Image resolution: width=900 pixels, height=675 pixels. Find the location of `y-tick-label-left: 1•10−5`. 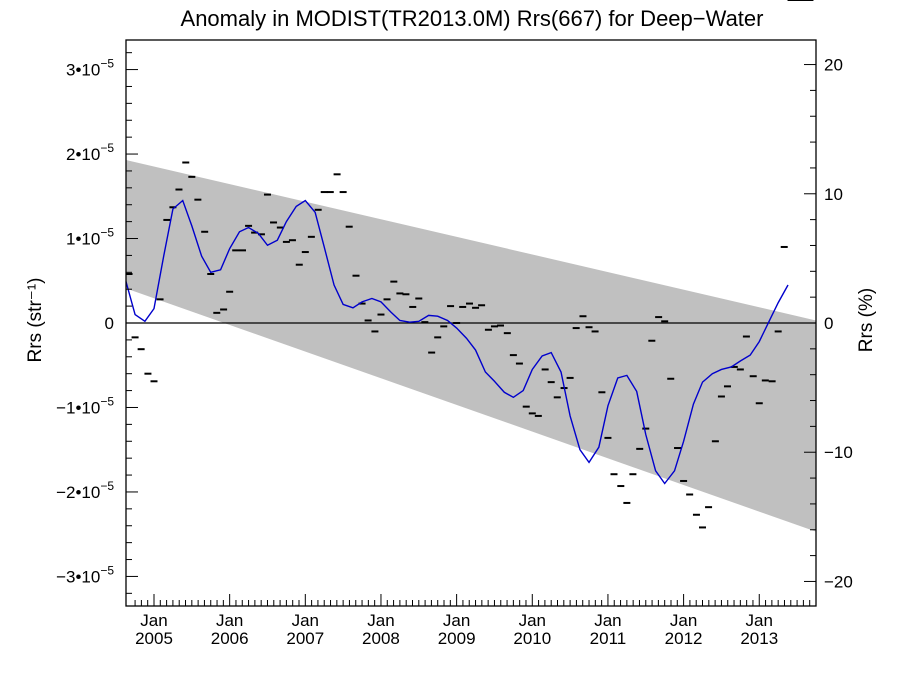

y-tick-label-left: 1•10−5 is located at coordinates (90, 237).